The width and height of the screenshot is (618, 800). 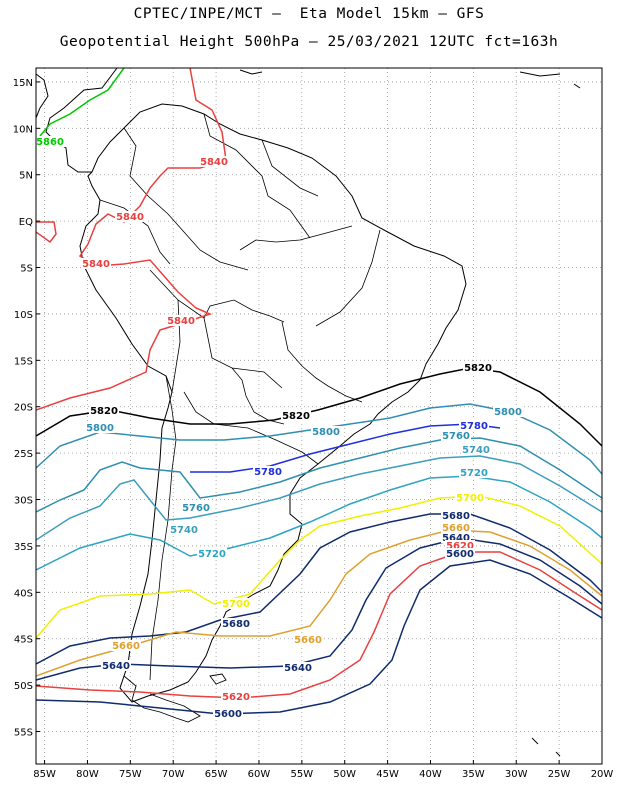 What do you see at coordinates (259, 774) in the screenshot?
I see `lon-tick-label: 60W` at bounding box center [259, 774].